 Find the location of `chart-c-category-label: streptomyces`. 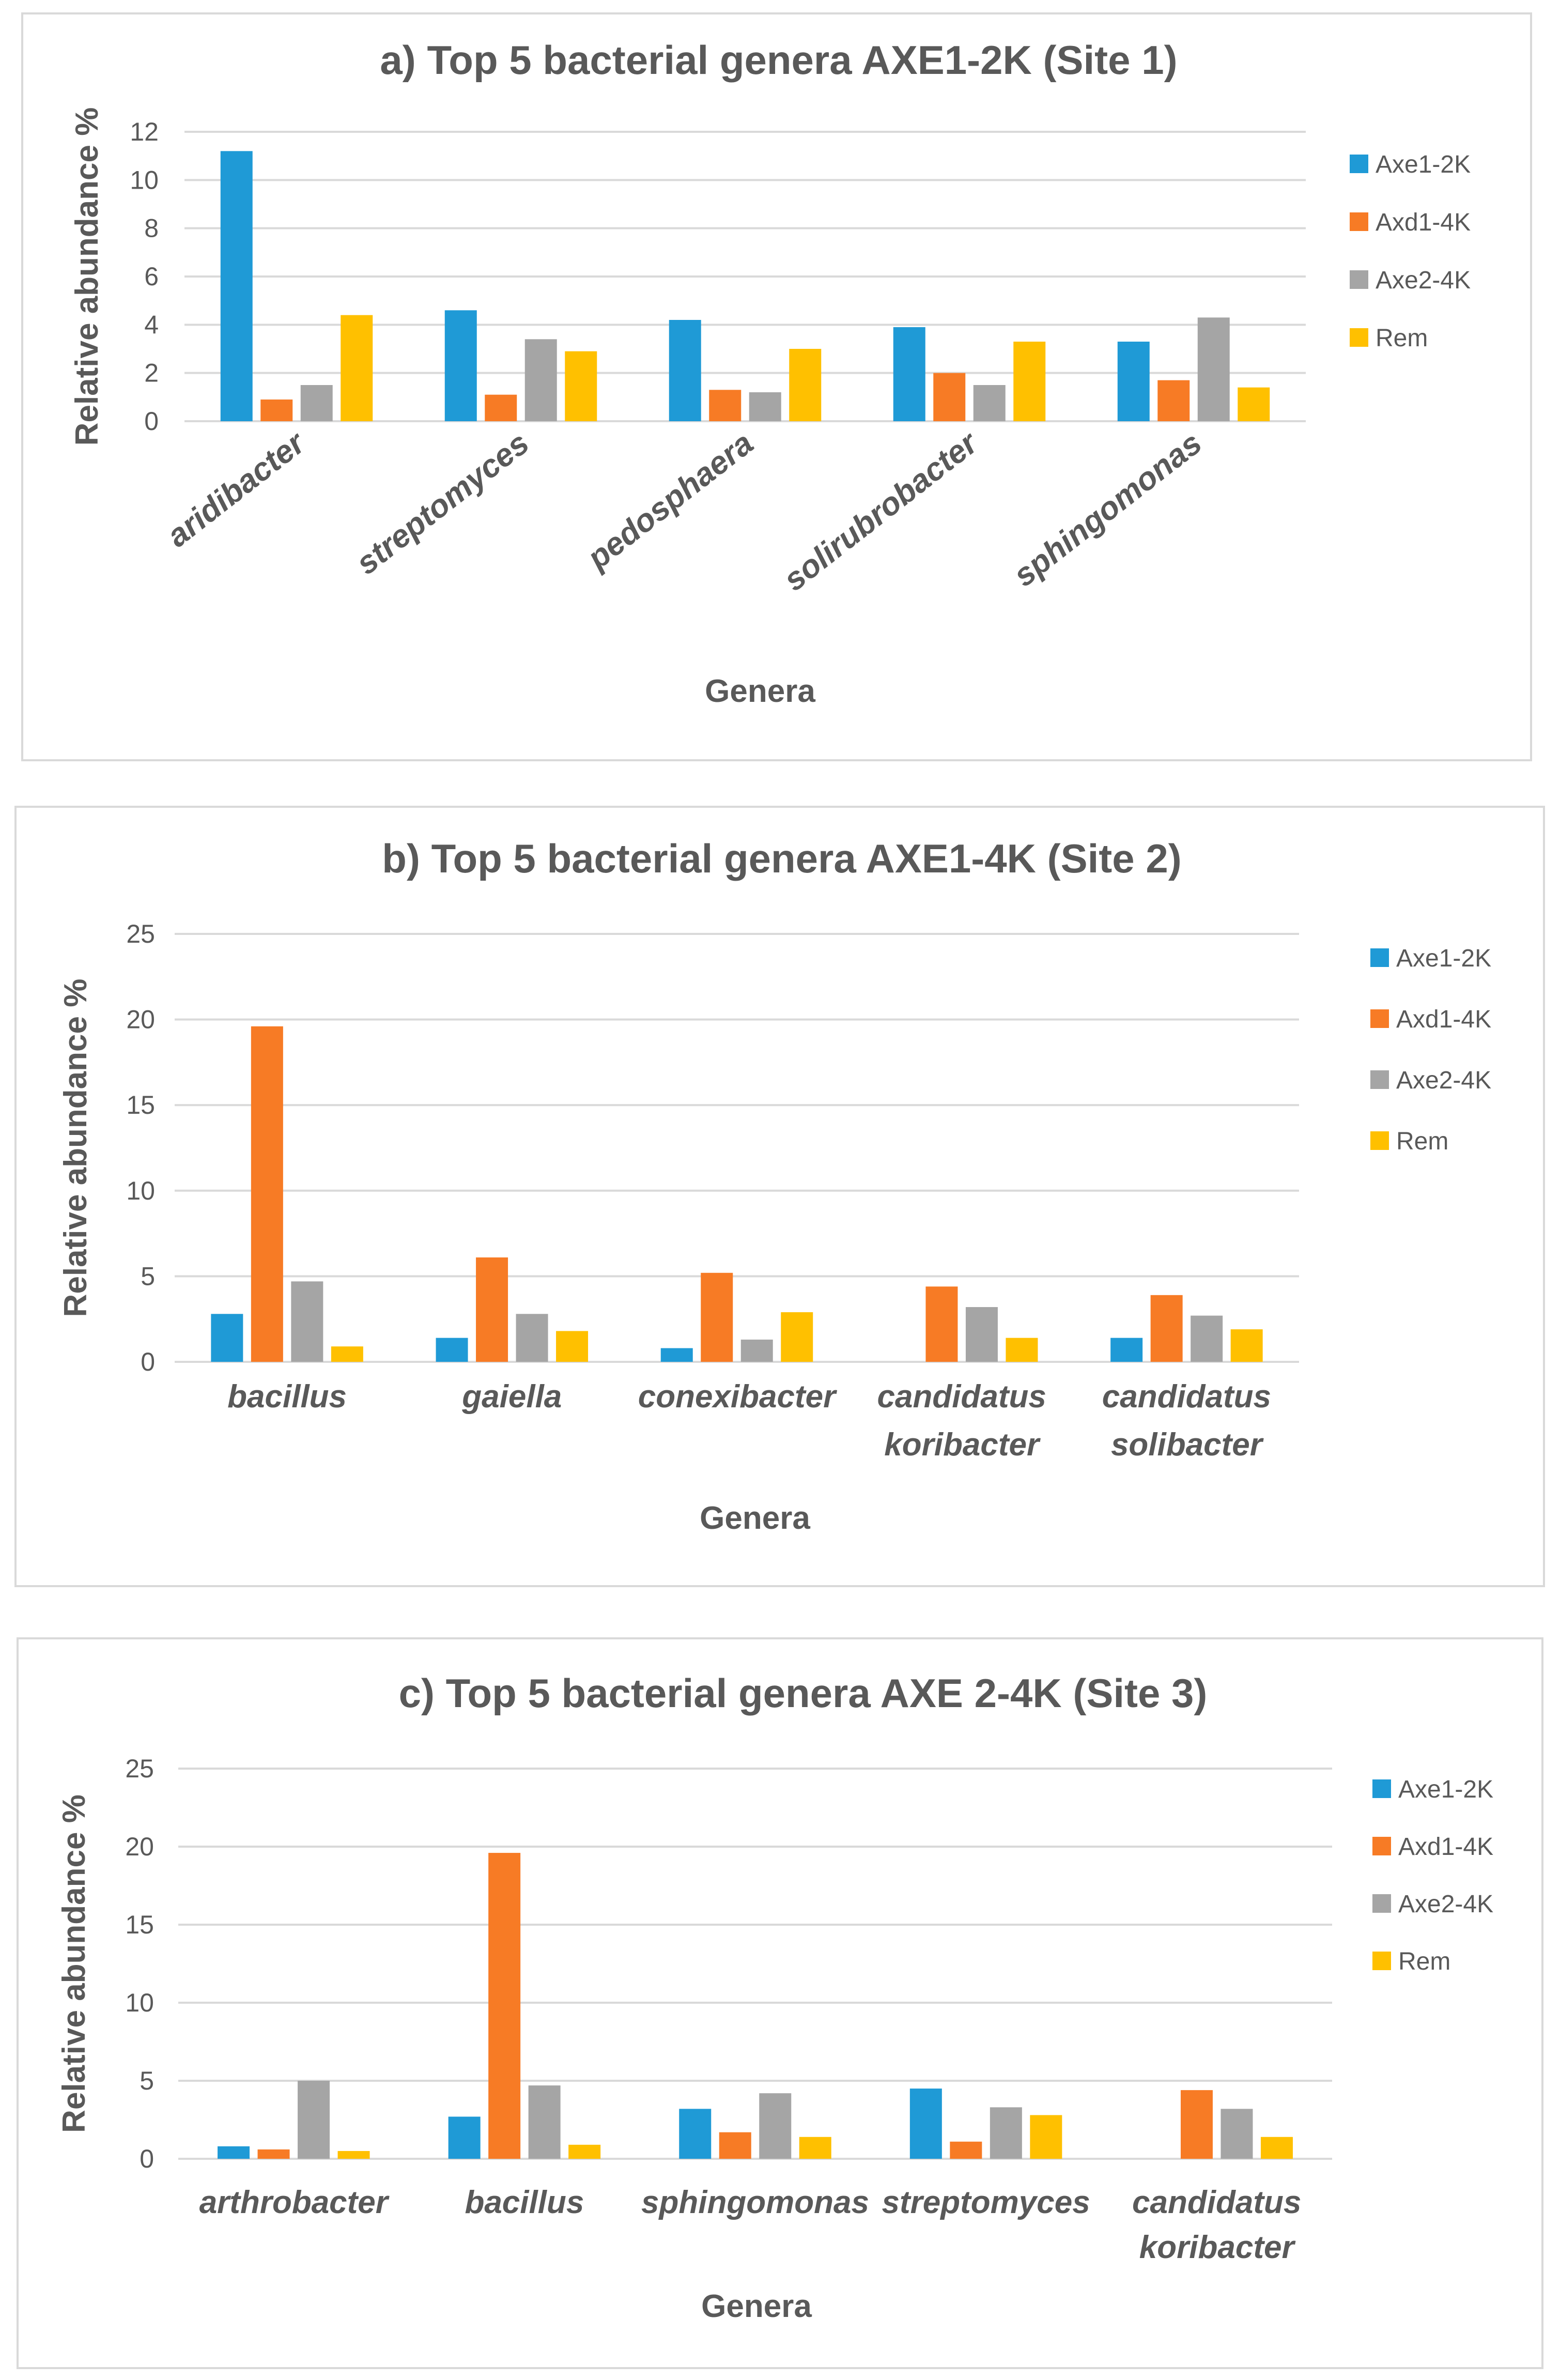

chart-c-category-label: streptomyces is located at coordinates (986, 2202).